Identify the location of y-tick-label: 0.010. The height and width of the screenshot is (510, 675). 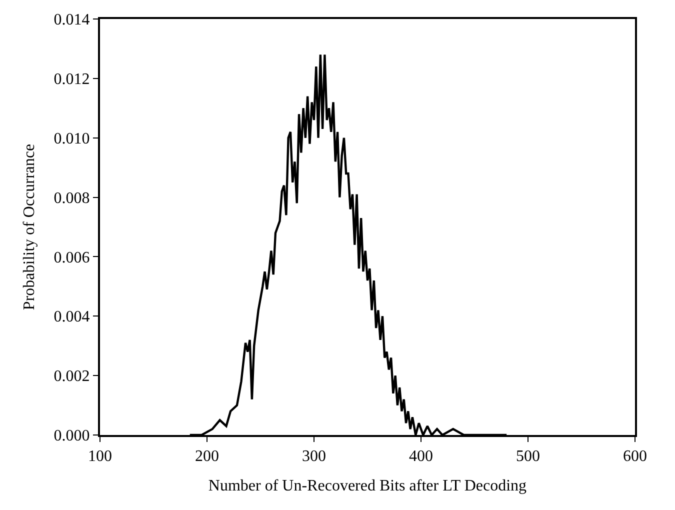
(72, 139).